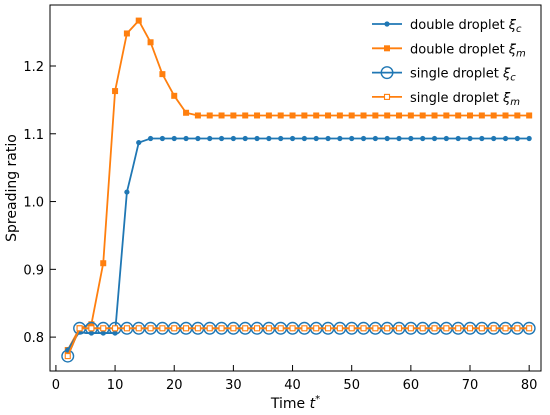 The width and height of the screenshot is (550, 415). What do you see at coordinates (33, 203) in the screenshot?
I see `y-tick-label: 1.0` at bounding box center [33, 203].